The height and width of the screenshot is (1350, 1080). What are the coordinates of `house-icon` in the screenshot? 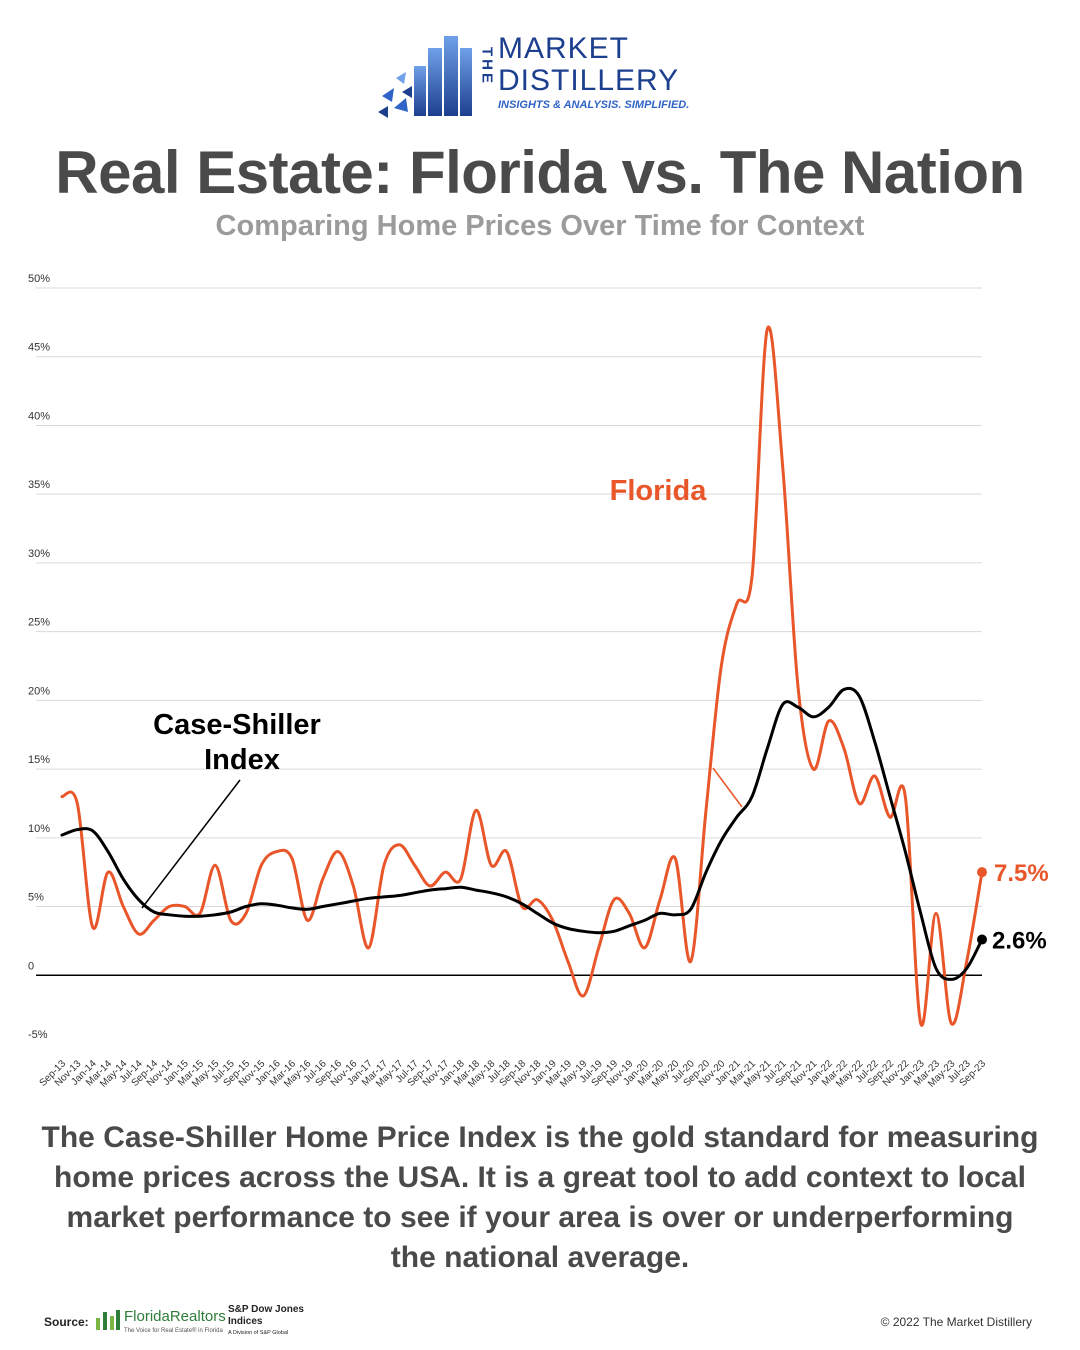 It's located at (108, 1320).